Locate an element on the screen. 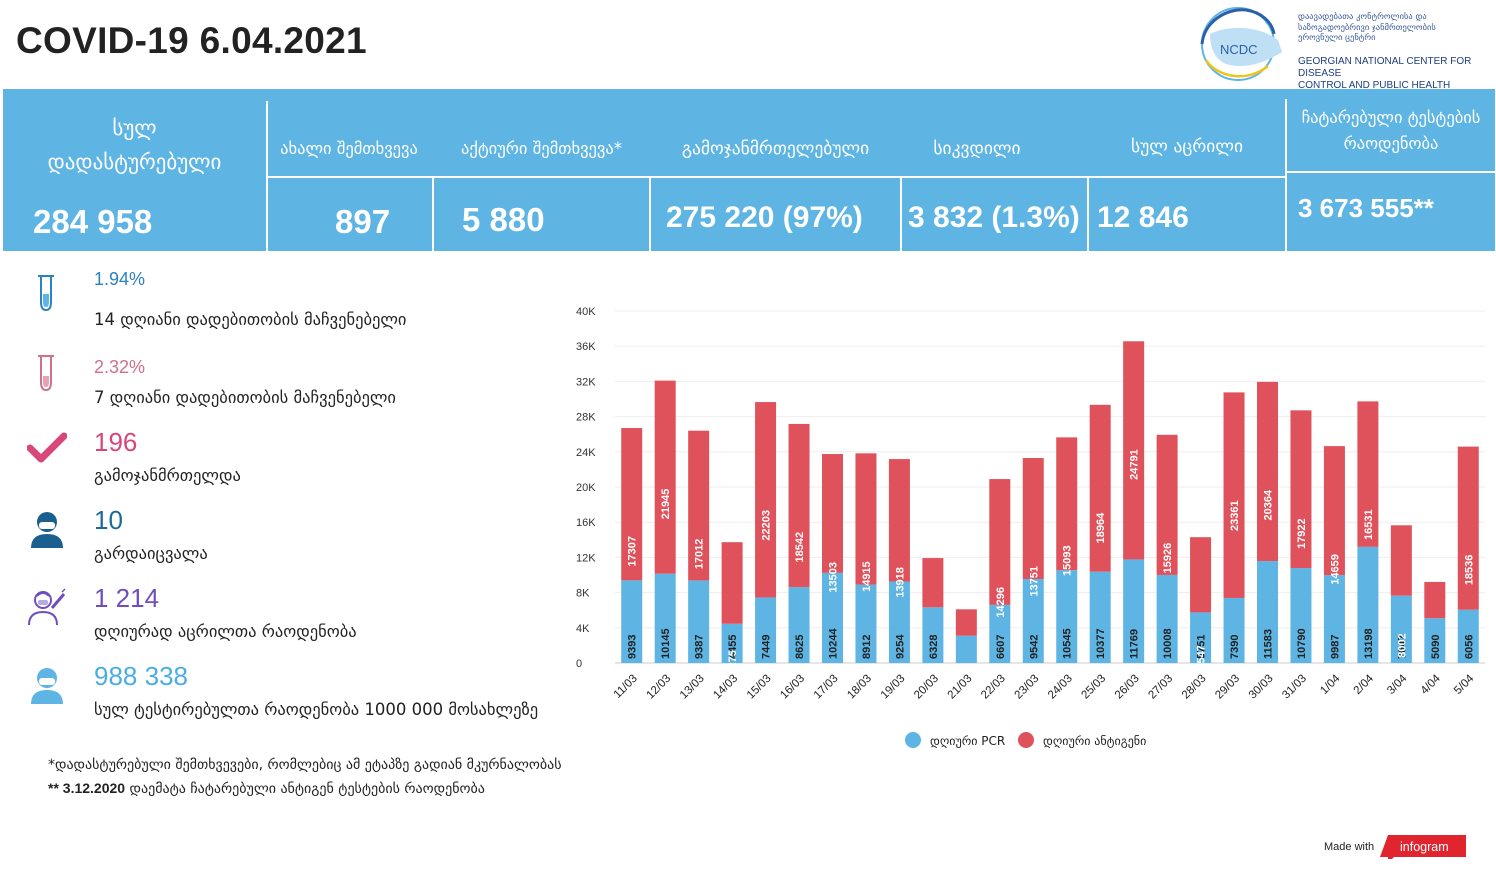 The width and height of the screenshot is (1496, 878). value-label-antigen: 17012 is located at coordinates (700, 554).